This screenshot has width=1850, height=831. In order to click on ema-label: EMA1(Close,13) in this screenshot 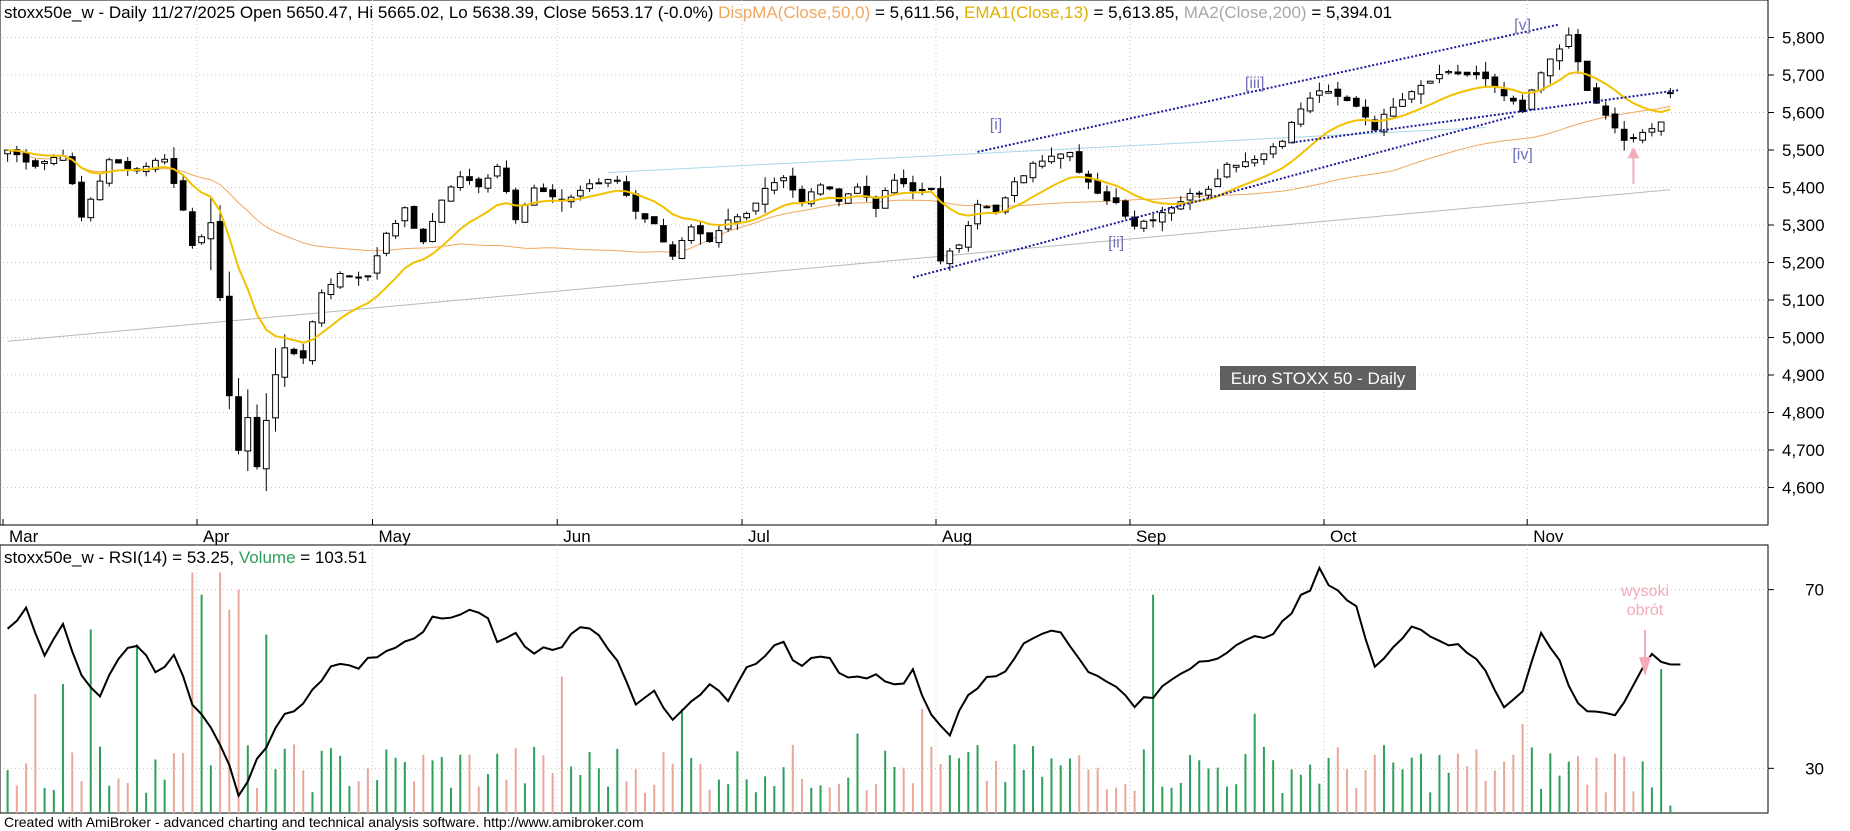, I will do `click(1026, 12)`.